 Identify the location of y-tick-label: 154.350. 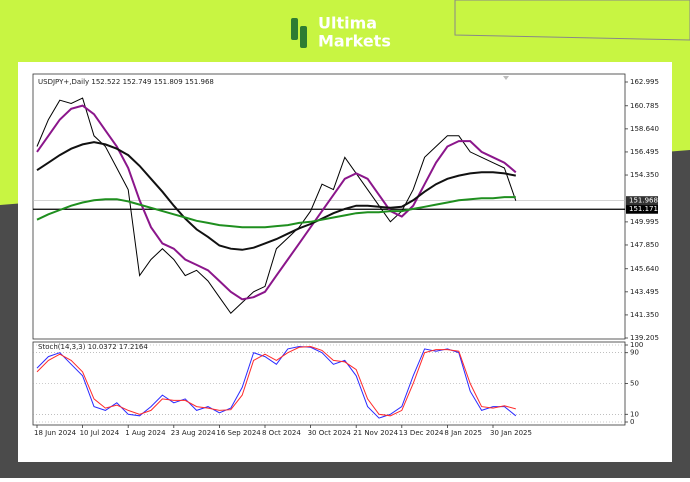
(644, 175).